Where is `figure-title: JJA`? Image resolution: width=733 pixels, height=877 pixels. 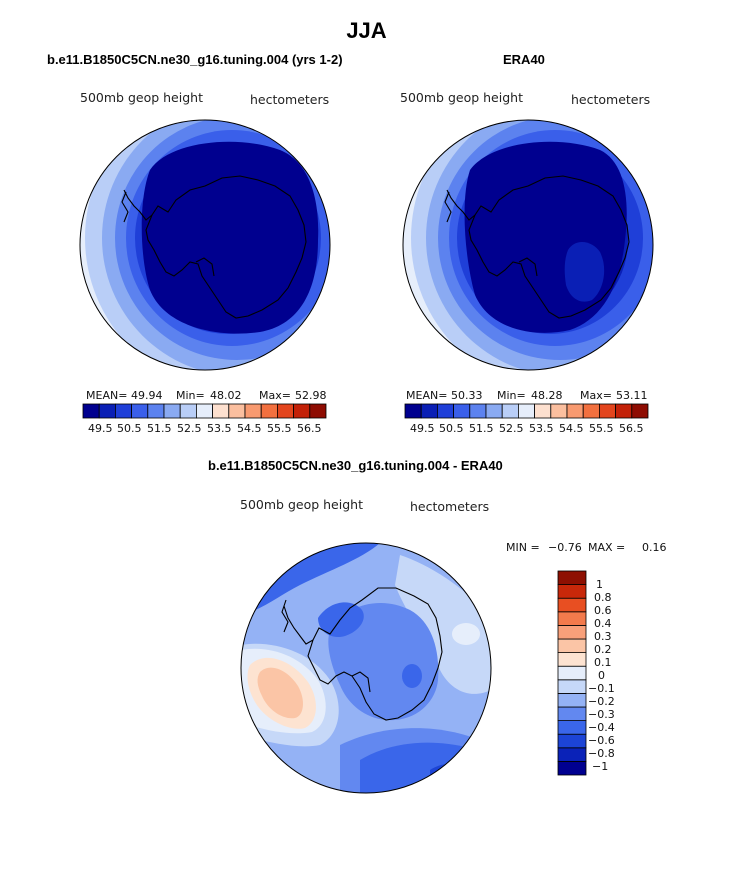
figure-title: JJA is located at coordinates (366, 30).